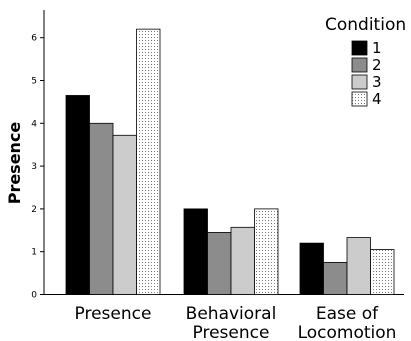  I want to click on y-tick-label: 6, so click(34, 39).